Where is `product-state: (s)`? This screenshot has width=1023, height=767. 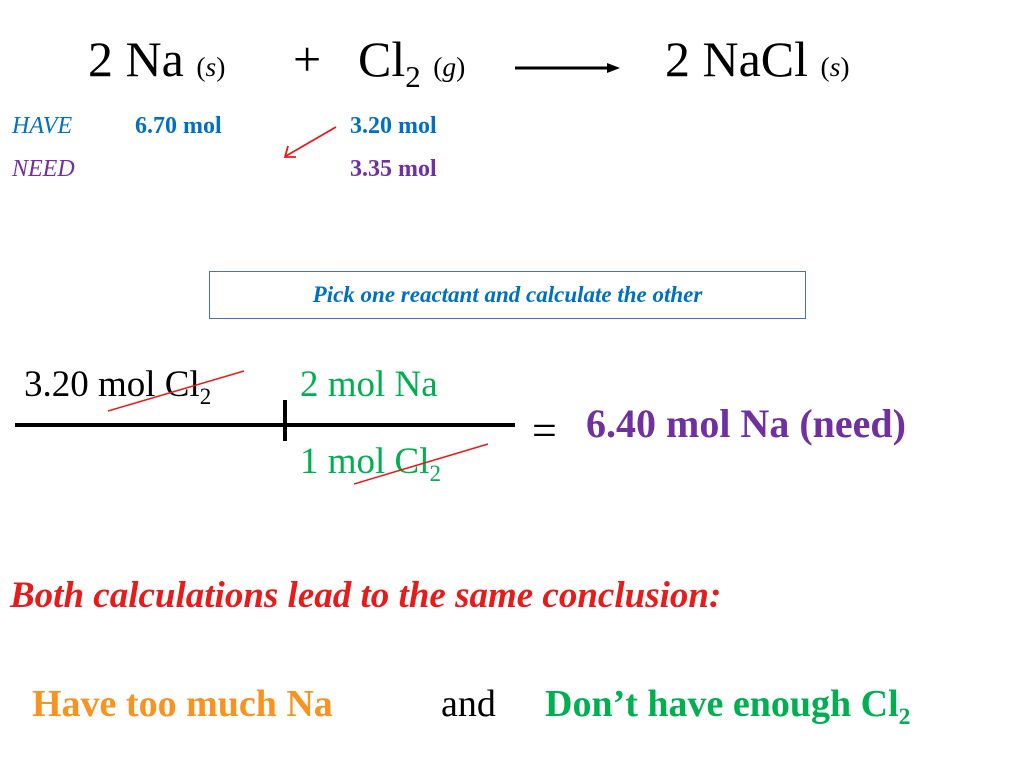 product-state: (s) is located at coordinates (835, 66).